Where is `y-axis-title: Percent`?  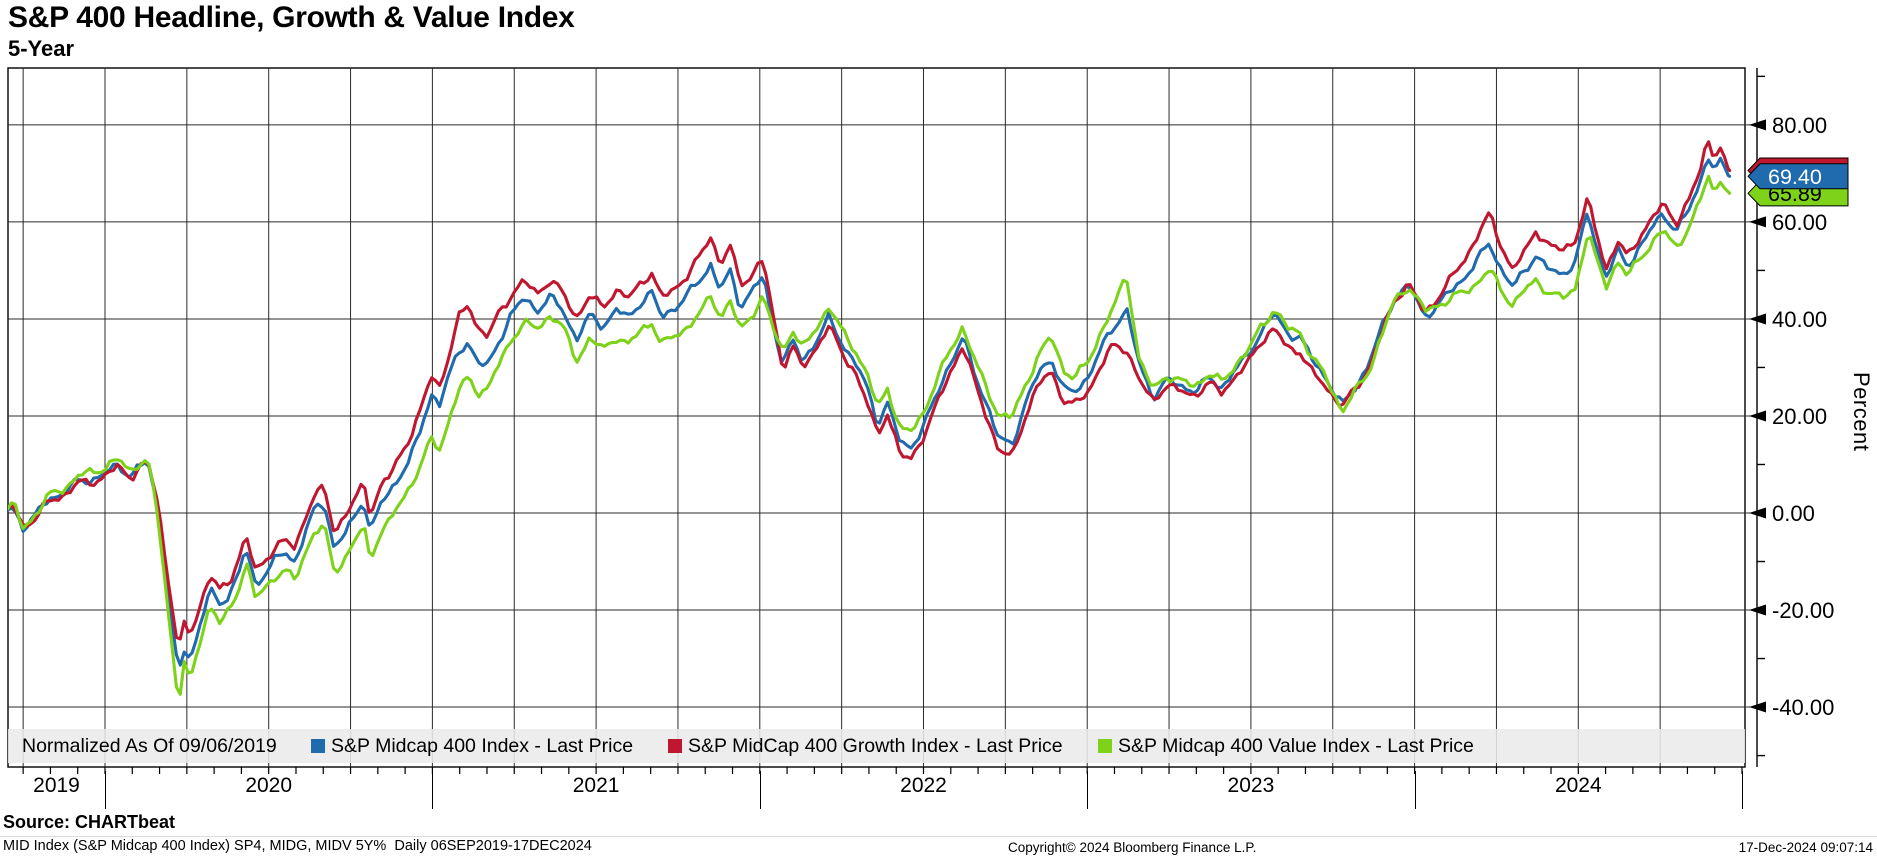
y-axis-title: Percent is located at coordinates (1861, 412).